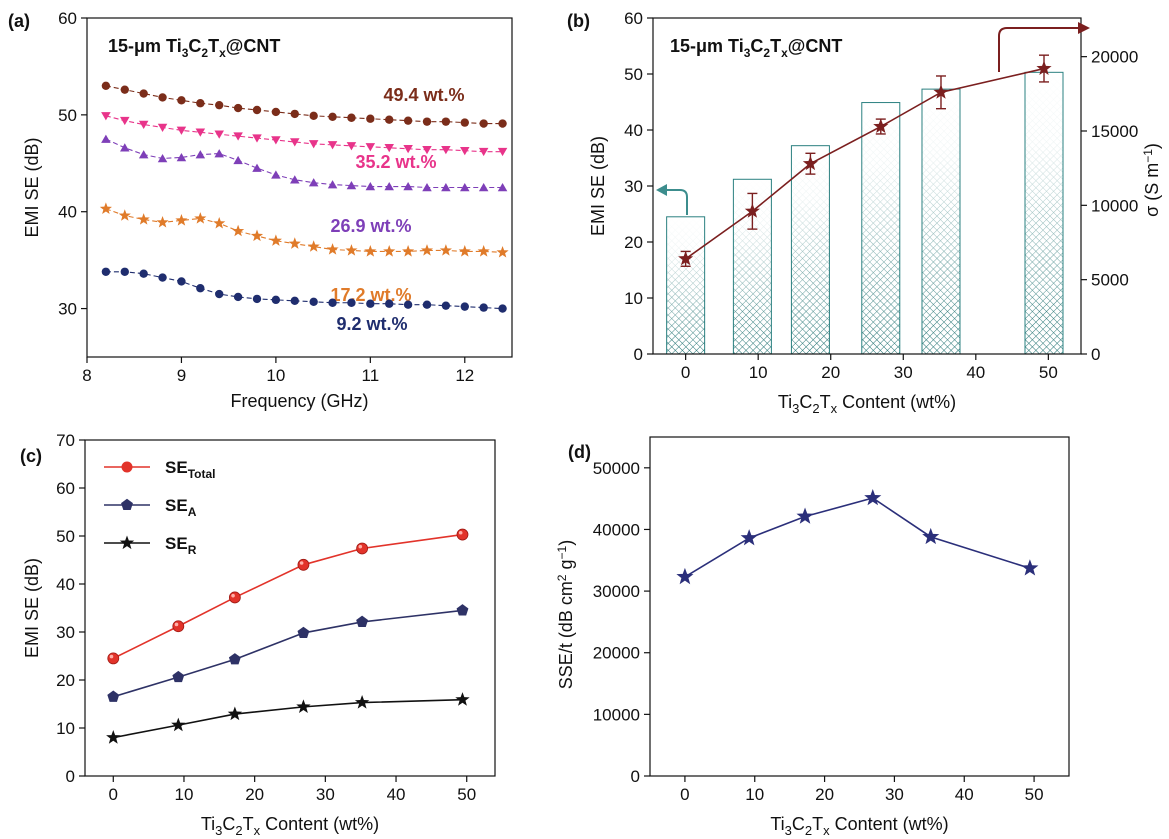 The height and width of the screenshot is (839, 1169). I want to click on axis-arrow-right-head, so click(1084, 28).